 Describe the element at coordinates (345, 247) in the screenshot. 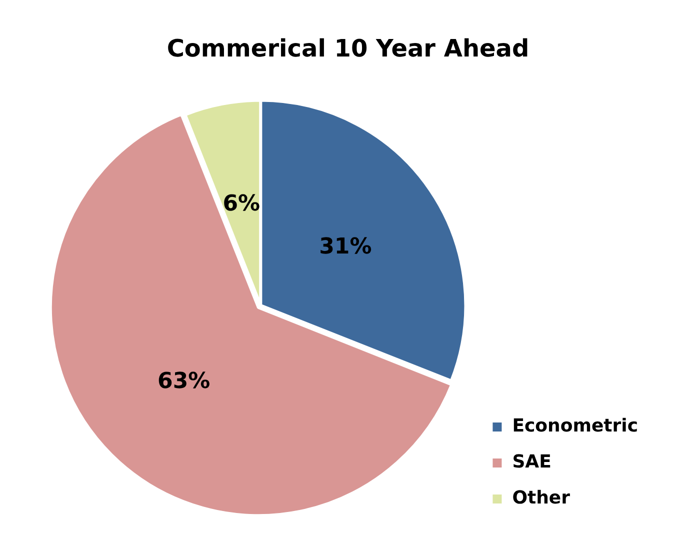

I see `data-label: 31%` at that location.